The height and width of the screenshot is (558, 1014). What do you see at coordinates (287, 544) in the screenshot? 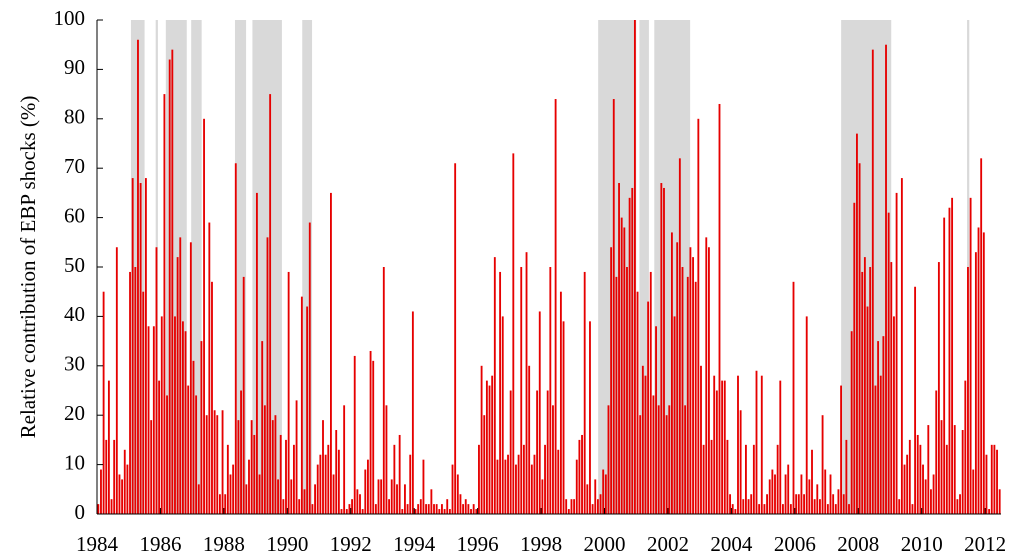
I see `x-tick-label: 1990` at bounding box center [287, 544].